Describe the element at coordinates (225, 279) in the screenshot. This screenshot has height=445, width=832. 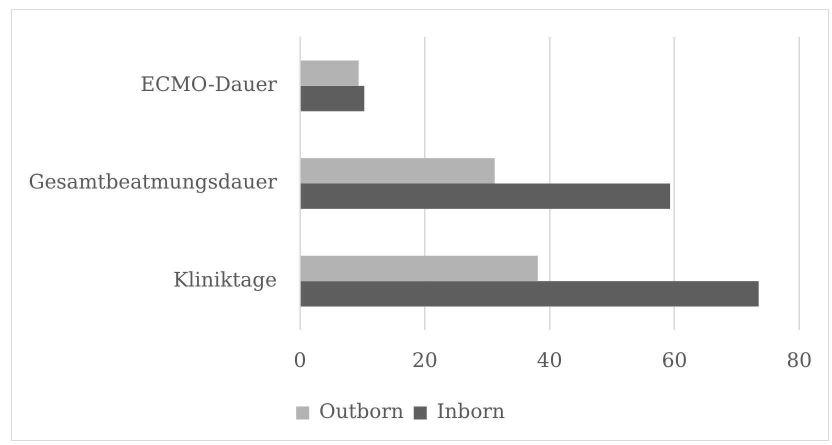
I see `y-tick-label: Kliniktage` at that location.